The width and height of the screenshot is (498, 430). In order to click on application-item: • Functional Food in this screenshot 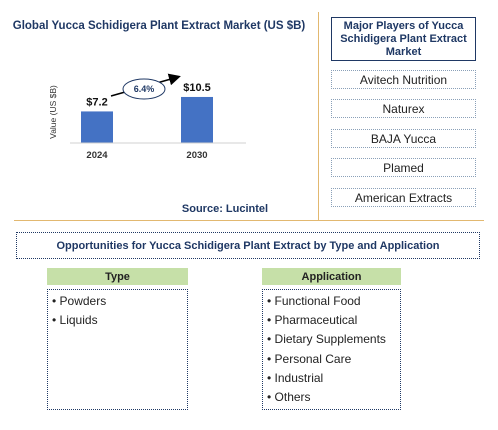, I will do `click(314, 301)`.